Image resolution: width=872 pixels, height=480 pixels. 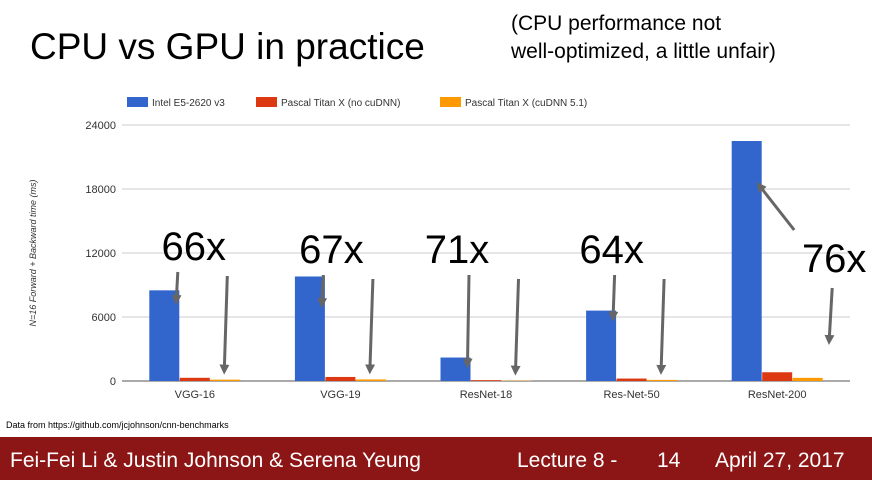 What do you see at coordinates (567, 460) in the screenshot?
I see `footer-lecture: Lecture 8 -` at bounding box center [567, 460].